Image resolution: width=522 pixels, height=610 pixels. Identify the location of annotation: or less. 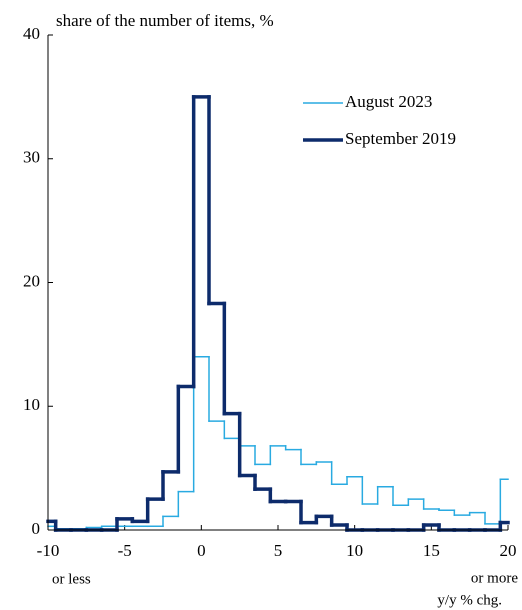
(71, 579).